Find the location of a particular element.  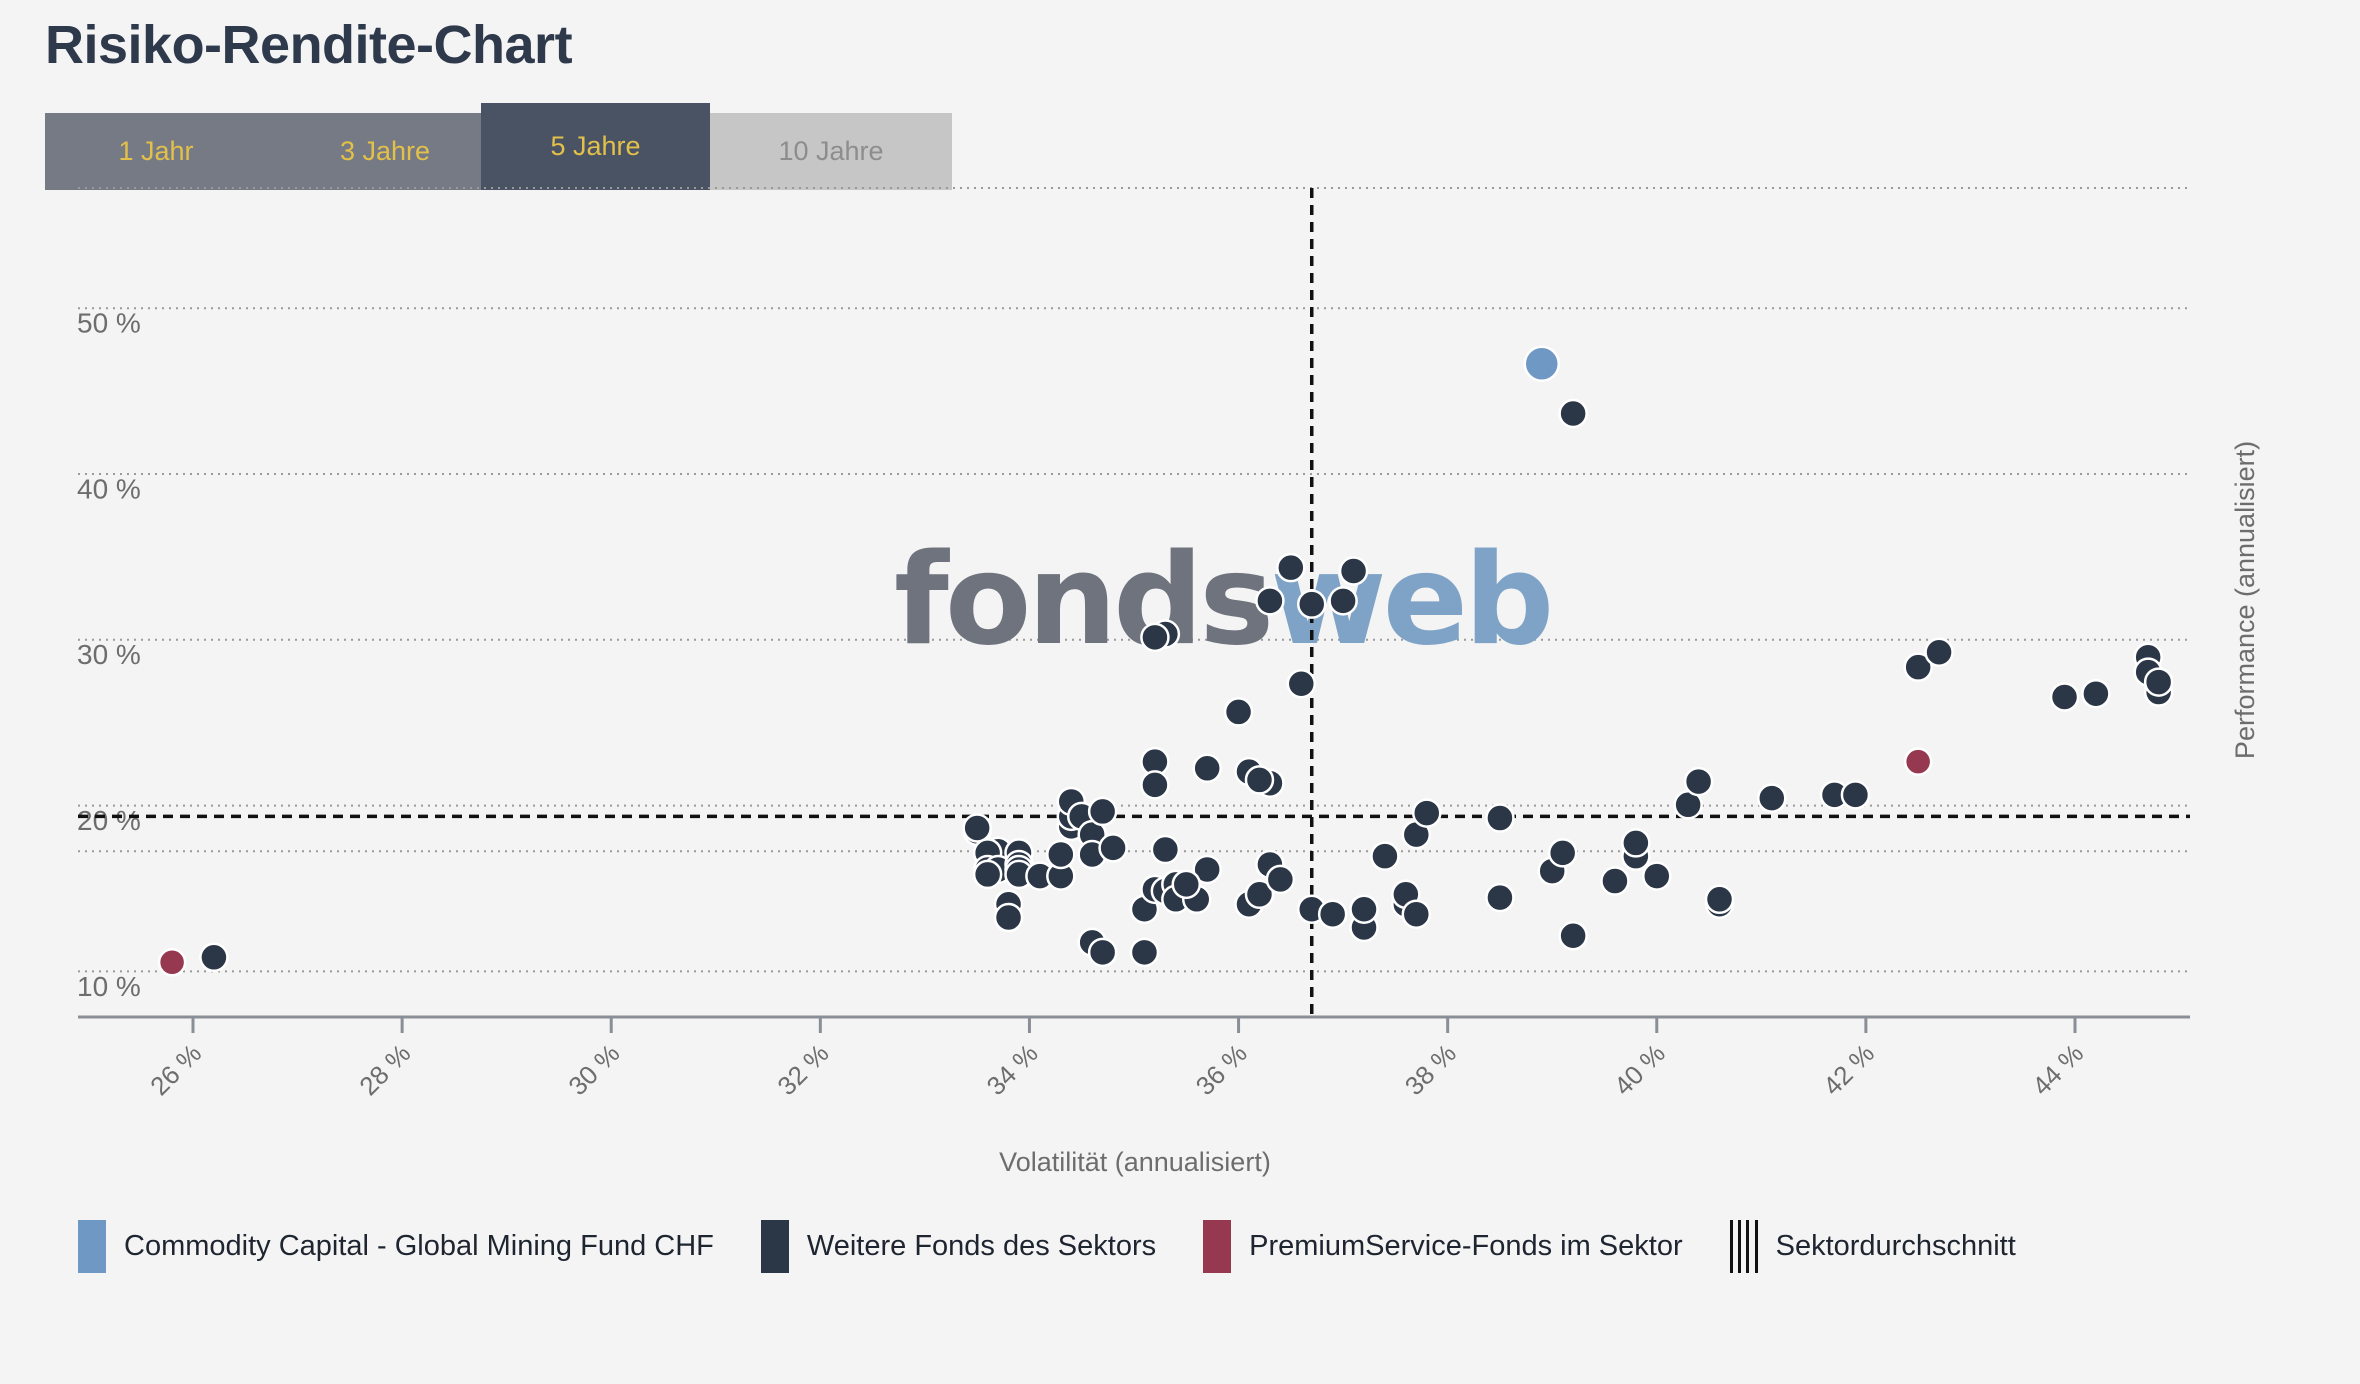

legend-item-average: Sektordurchschnitt is located at coordinates (1872, 1246).